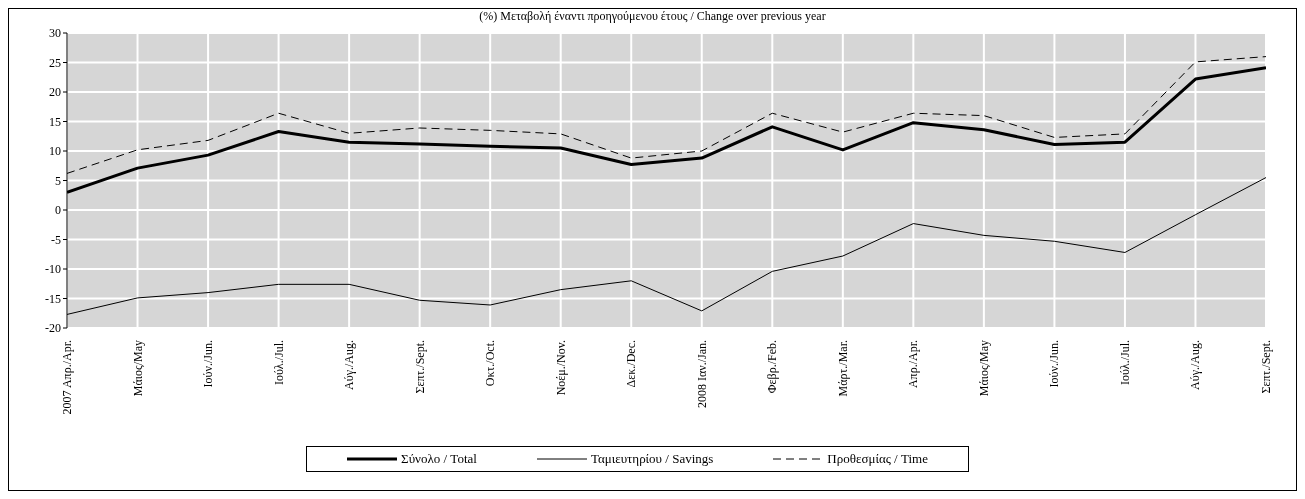 The image size is (1305, 499). I want to click on x-tick-label: Οκτ./Oct., so click(490, 363).